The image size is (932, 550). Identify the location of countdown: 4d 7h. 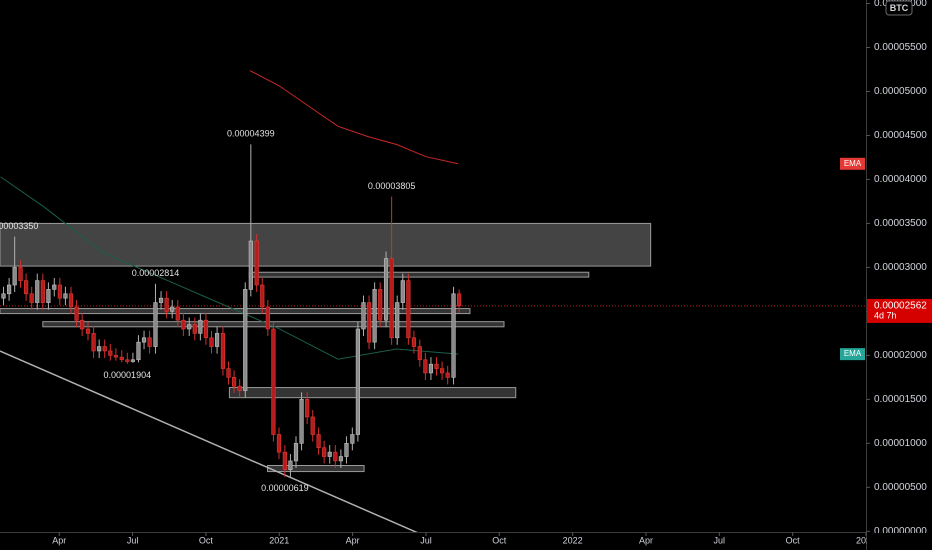
(885, 315).